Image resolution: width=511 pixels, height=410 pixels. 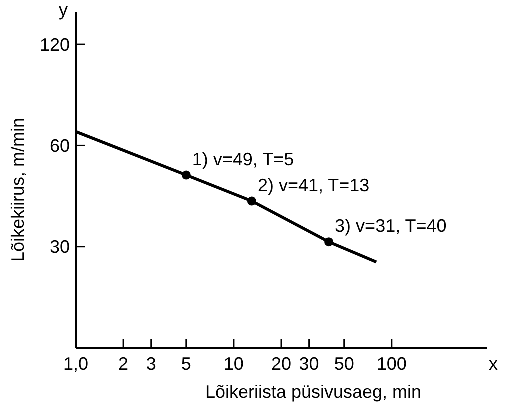 I want to click on y-tick-label: 60, so click(x=60, y=146).